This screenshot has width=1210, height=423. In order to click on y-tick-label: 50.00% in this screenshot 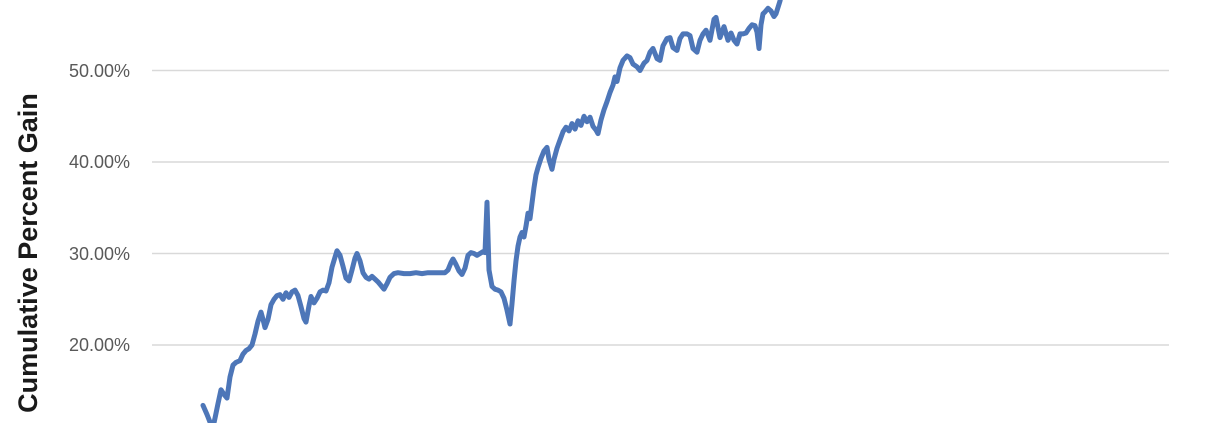, I will do `click(99, 70)`.